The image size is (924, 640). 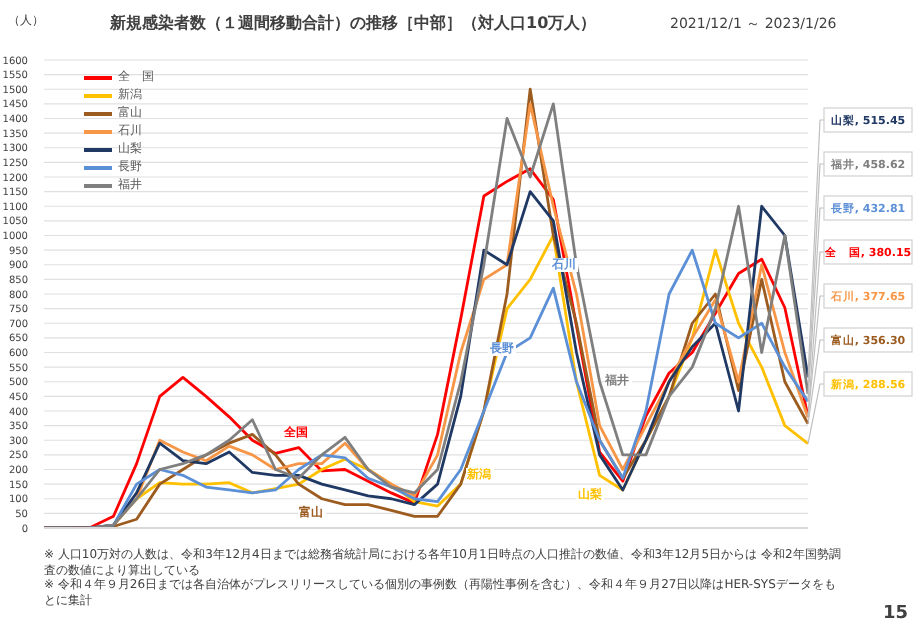 What do you see at coordinates (353, 23) in the screenshot?
I see `chart-title: 新規感染者数（１週間移動合計）の推移［中部］（対人口10万人）` at bounding box center [353, 23].